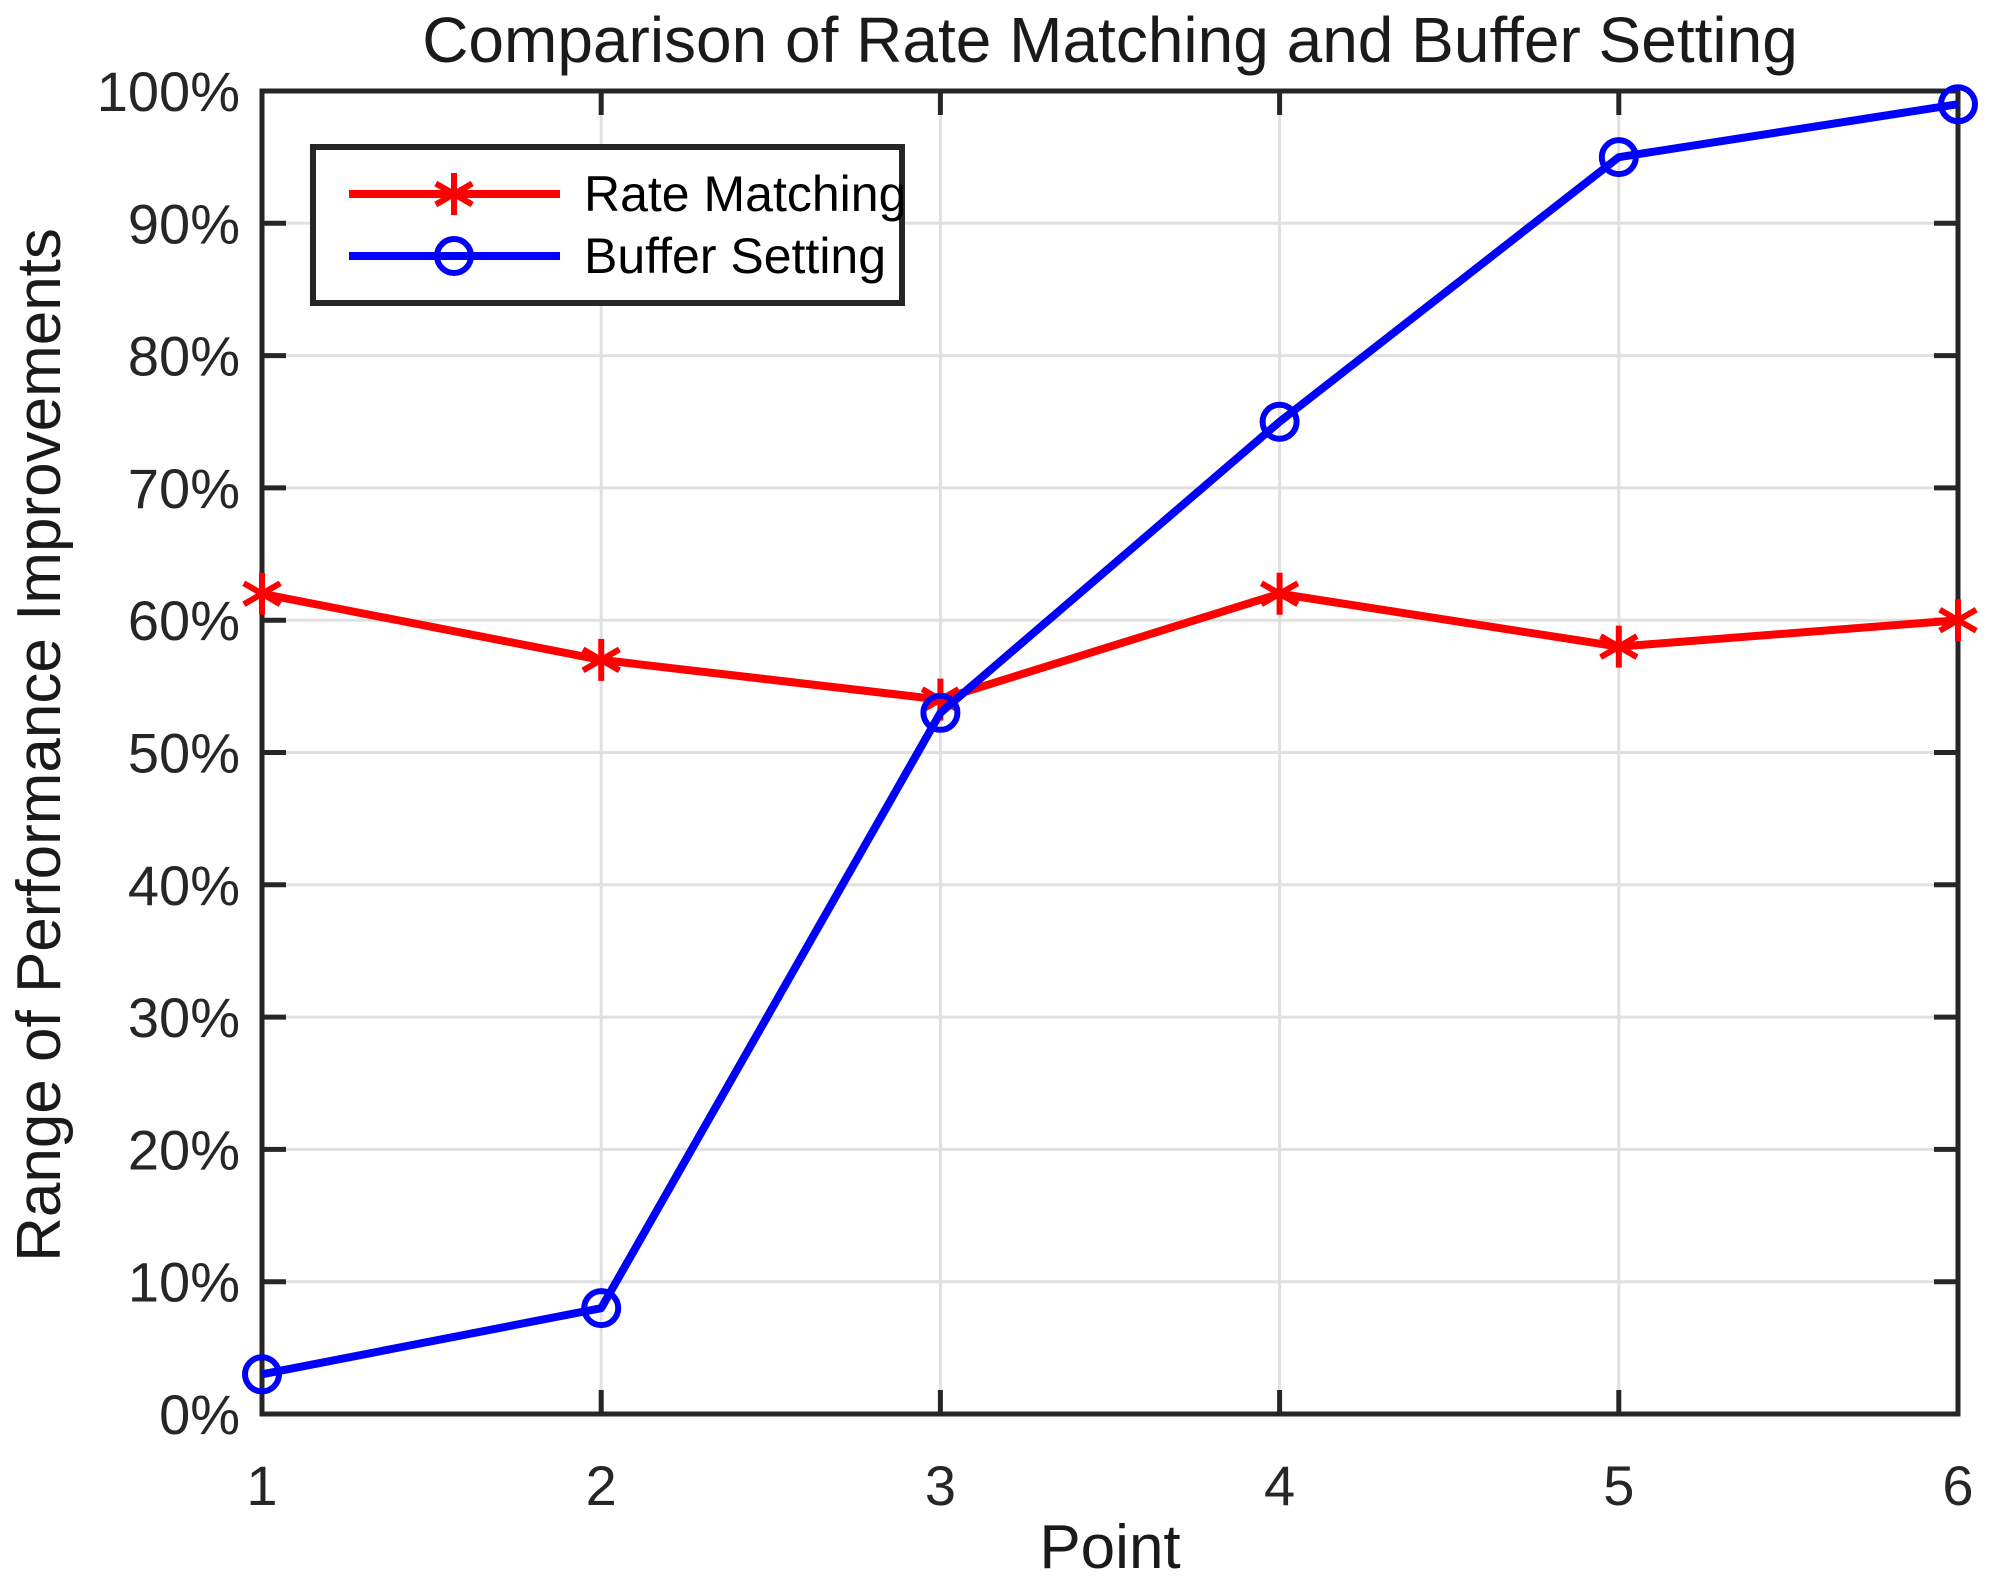  Describe the element at coordinates (1957, 1485) in the screenshot. I see `x-tick-label: 6` at that location.